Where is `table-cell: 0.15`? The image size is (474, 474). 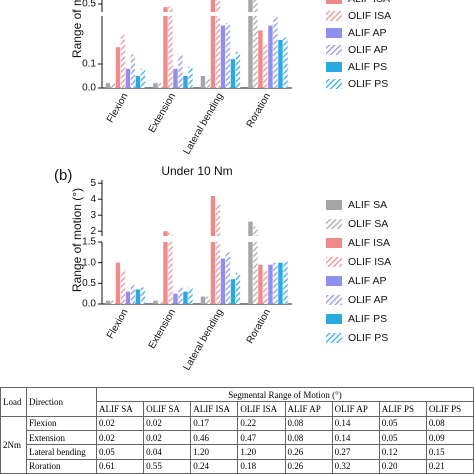 table-cell: 0.15 is located at coordinates (449, 452).